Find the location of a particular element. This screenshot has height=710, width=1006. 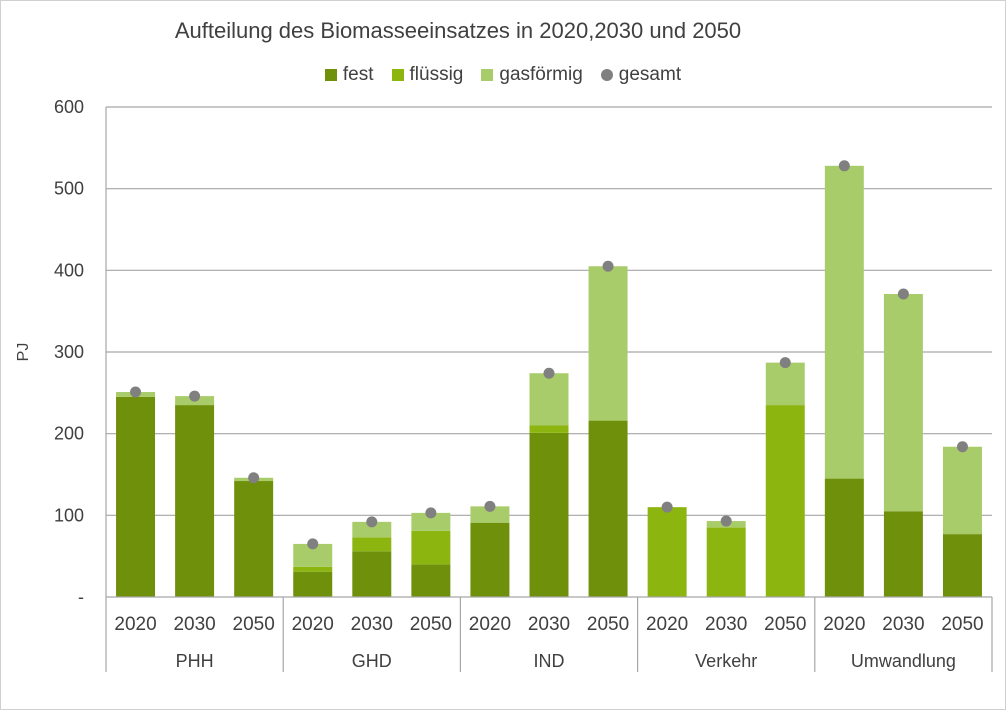

legend-item-fest: fest is located at coordinates (349, 75).